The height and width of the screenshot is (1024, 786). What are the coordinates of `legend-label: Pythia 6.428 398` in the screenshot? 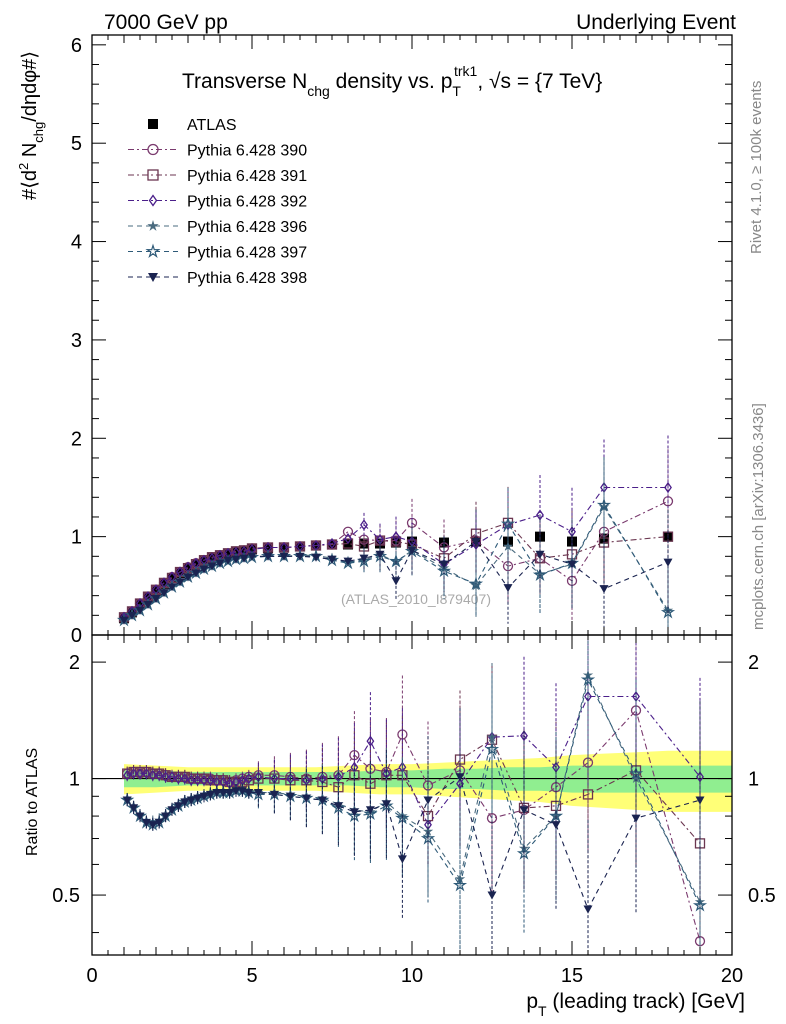 It's located at (247, 278).